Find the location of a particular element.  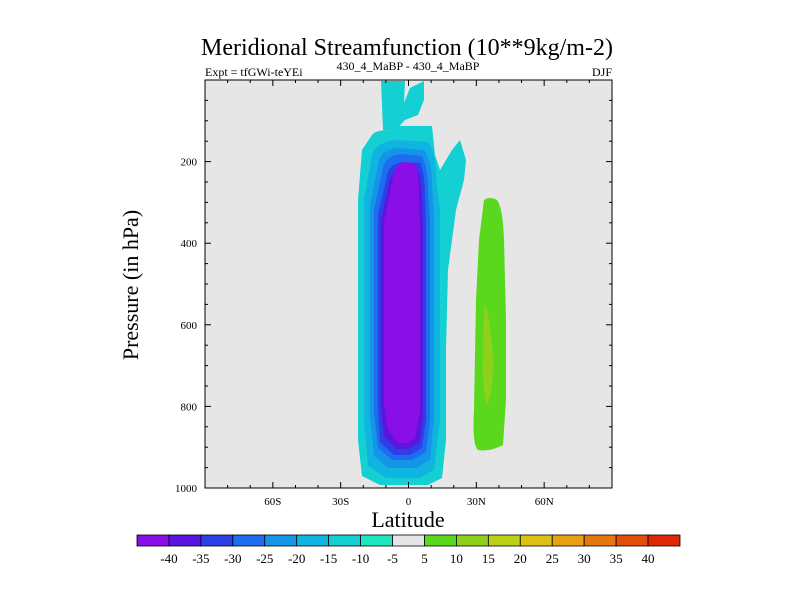

colorbar-label: 35 is located at coordinates (616, 558).